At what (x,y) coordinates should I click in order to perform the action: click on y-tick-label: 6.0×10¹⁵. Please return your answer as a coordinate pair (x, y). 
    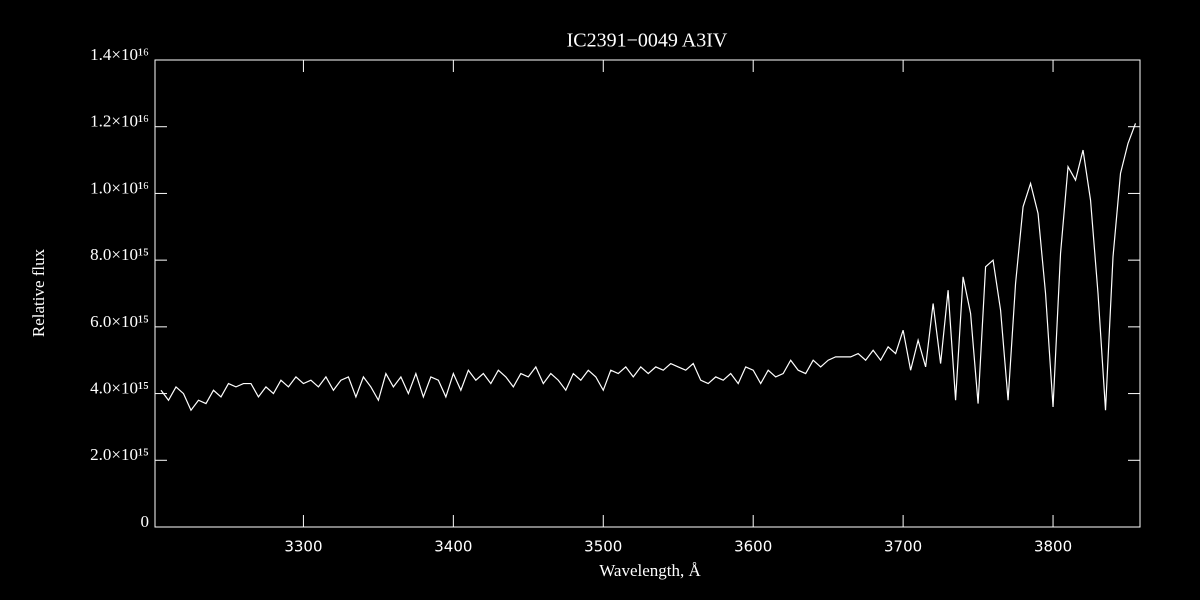
    Looking at the image, I should click on (119, 321).